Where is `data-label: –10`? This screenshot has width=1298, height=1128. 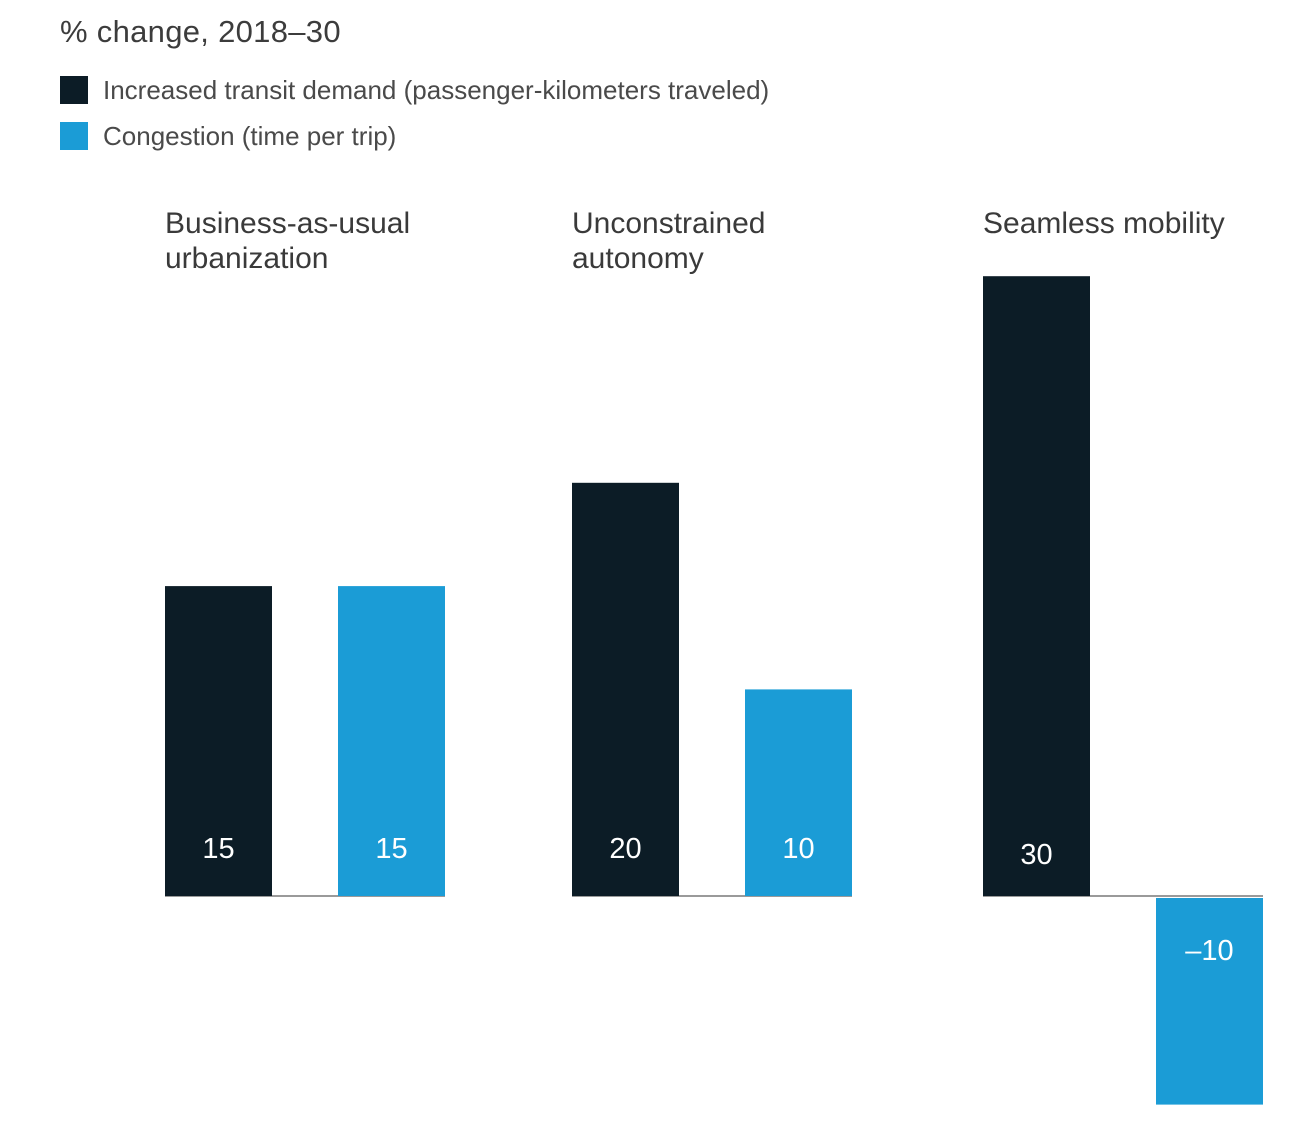 data-label: –10 is located at coordinates (1209, 951).